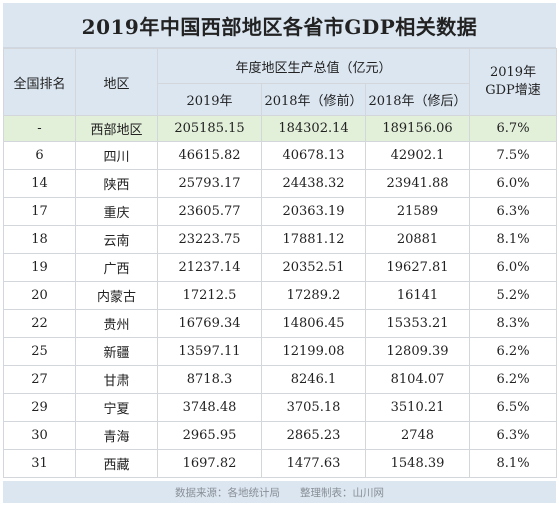  I want to click on table-row: 30 青海 2965.95 2865.23 2748 6.3%, so click(280, 435).